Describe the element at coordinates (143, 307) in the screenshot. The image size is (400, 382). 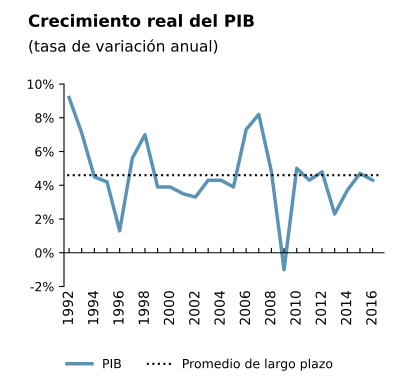
I see `x-tick-label: 1998` at that location.